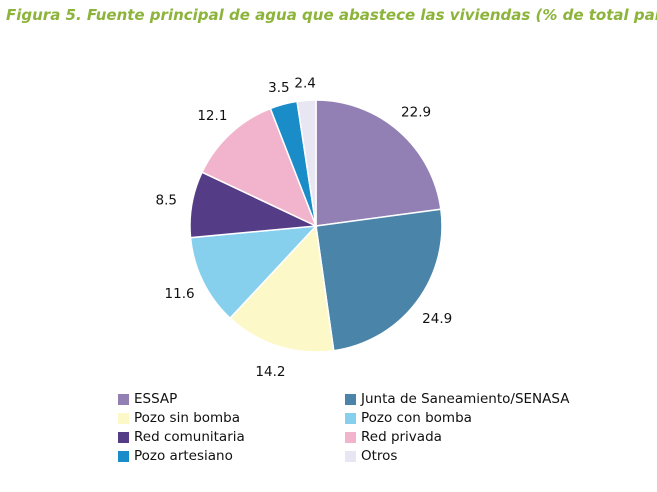 This screenshot has height=492, width=657. I want to click on legend-item: Otros, so click(371, 456).